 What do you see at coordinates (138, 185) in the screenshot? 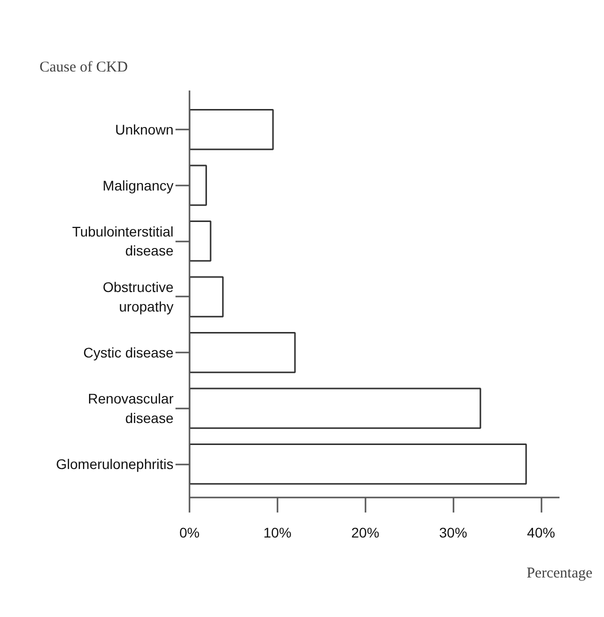
I see `y-tick-label: Malignancy` at bounding box center [138, 185].